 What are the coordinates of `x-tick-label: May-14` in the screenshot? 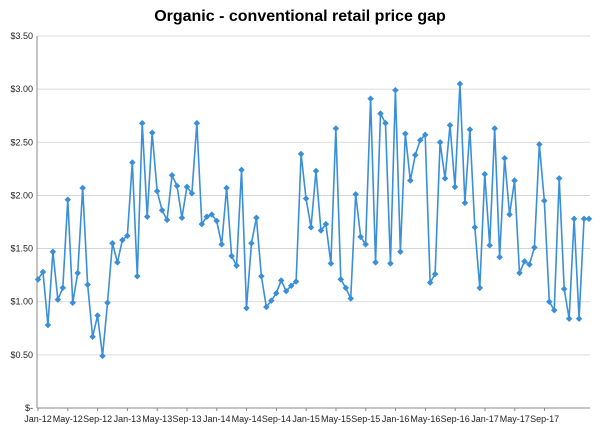 It's located at (247, 419).